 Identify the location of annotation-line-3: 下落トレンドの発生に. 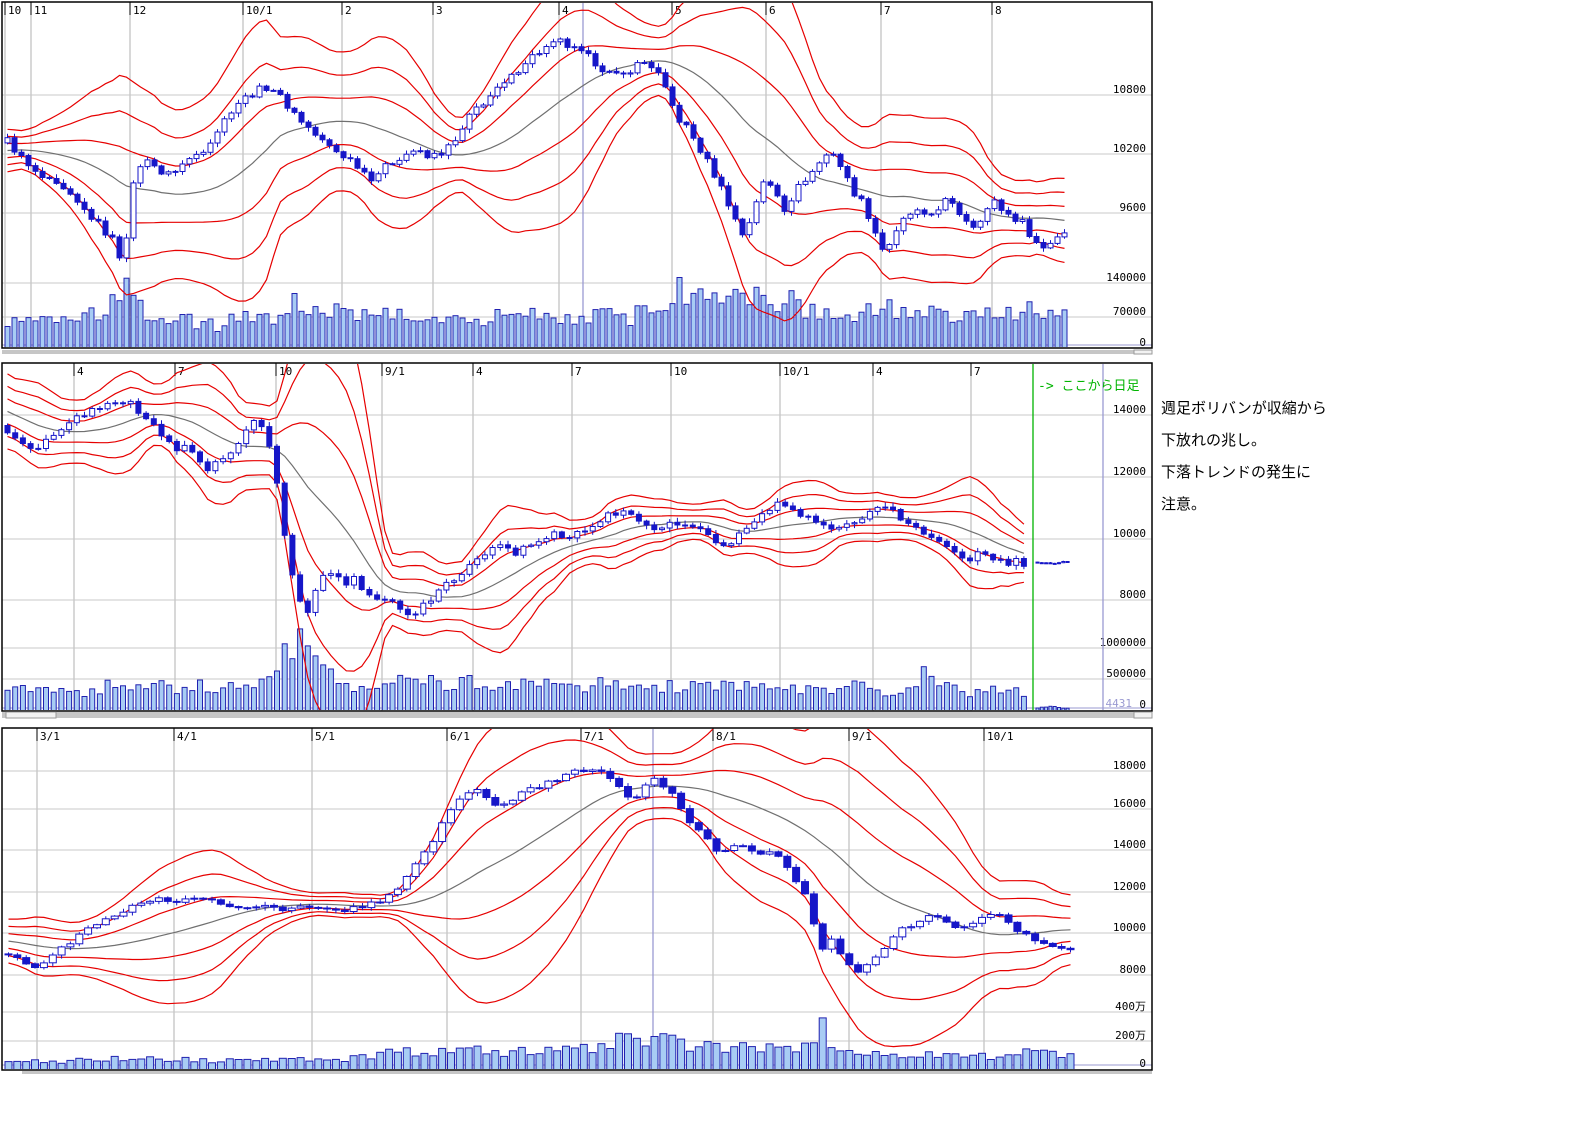
(1236, 472).